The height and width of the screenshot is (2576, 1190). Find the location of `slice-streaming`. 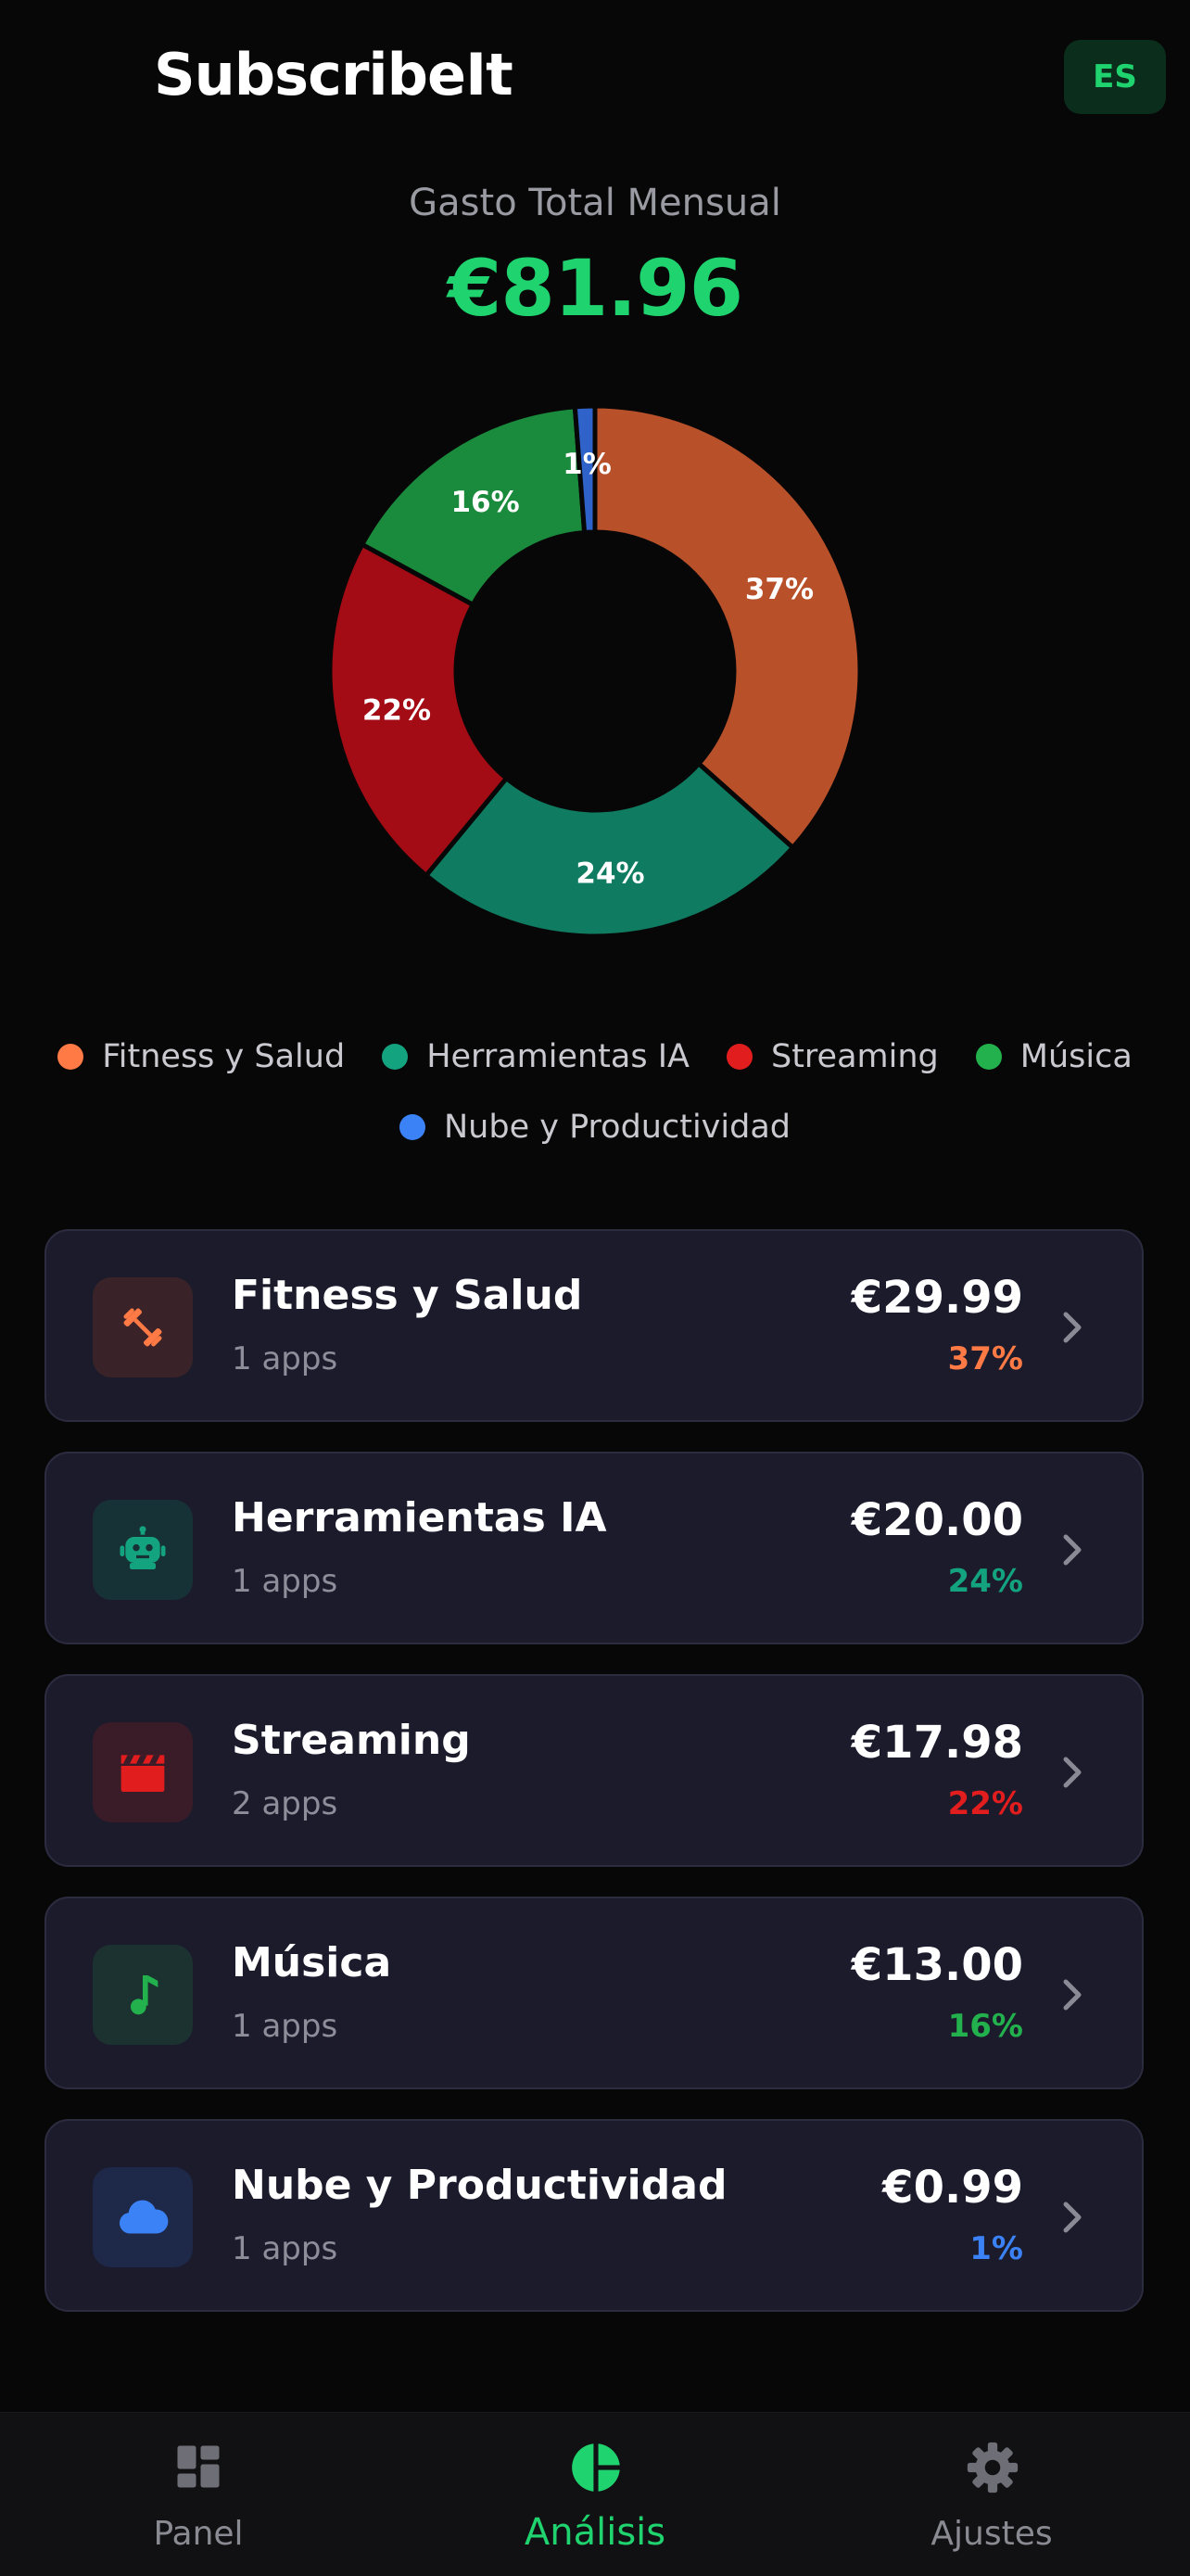

slice-streaming is located at coordinates (418, 709).